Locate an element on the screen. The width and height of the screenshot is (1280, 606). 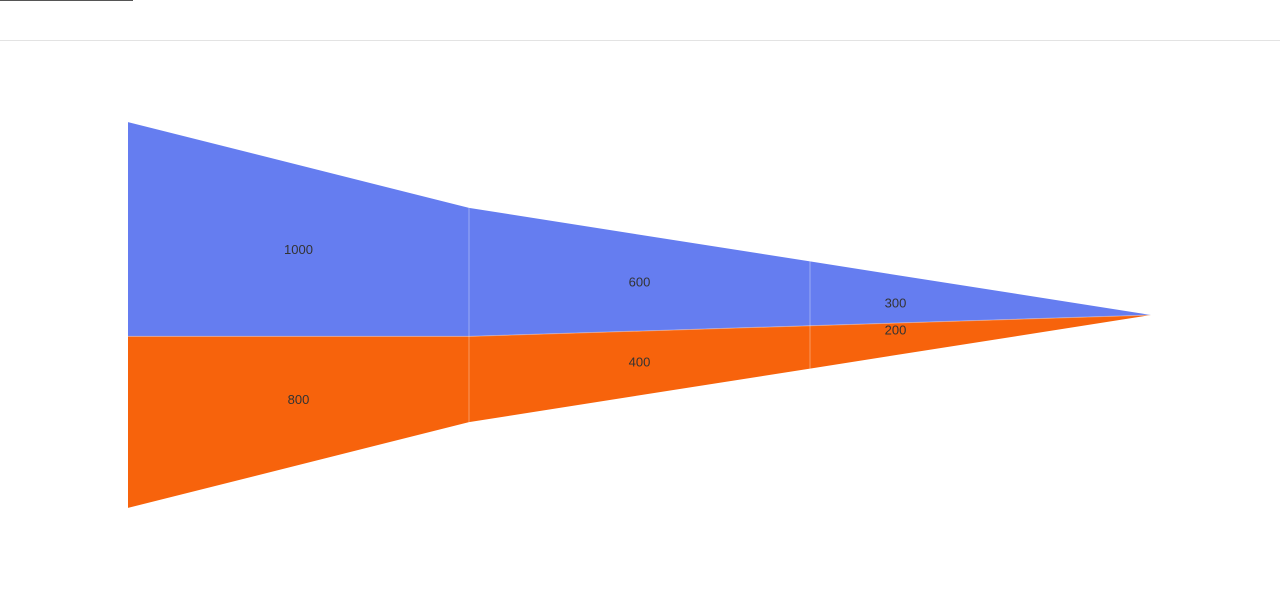
top-toolbar is located at coordinates (640, 20).